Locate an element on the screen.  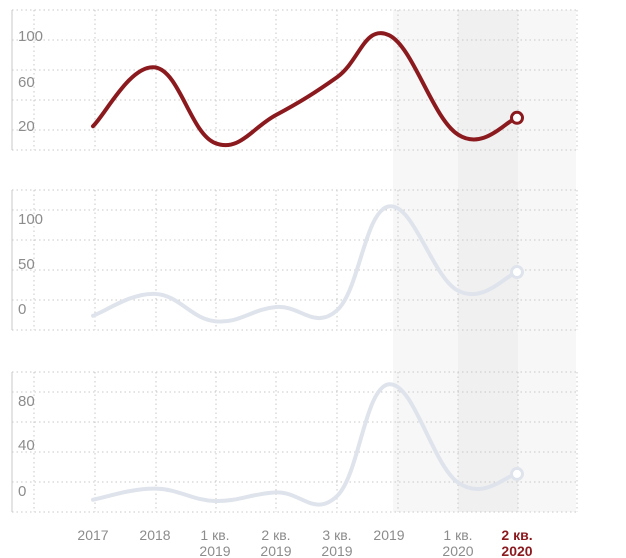
y-tick-label: 20 is located at coordinates (26, 126).